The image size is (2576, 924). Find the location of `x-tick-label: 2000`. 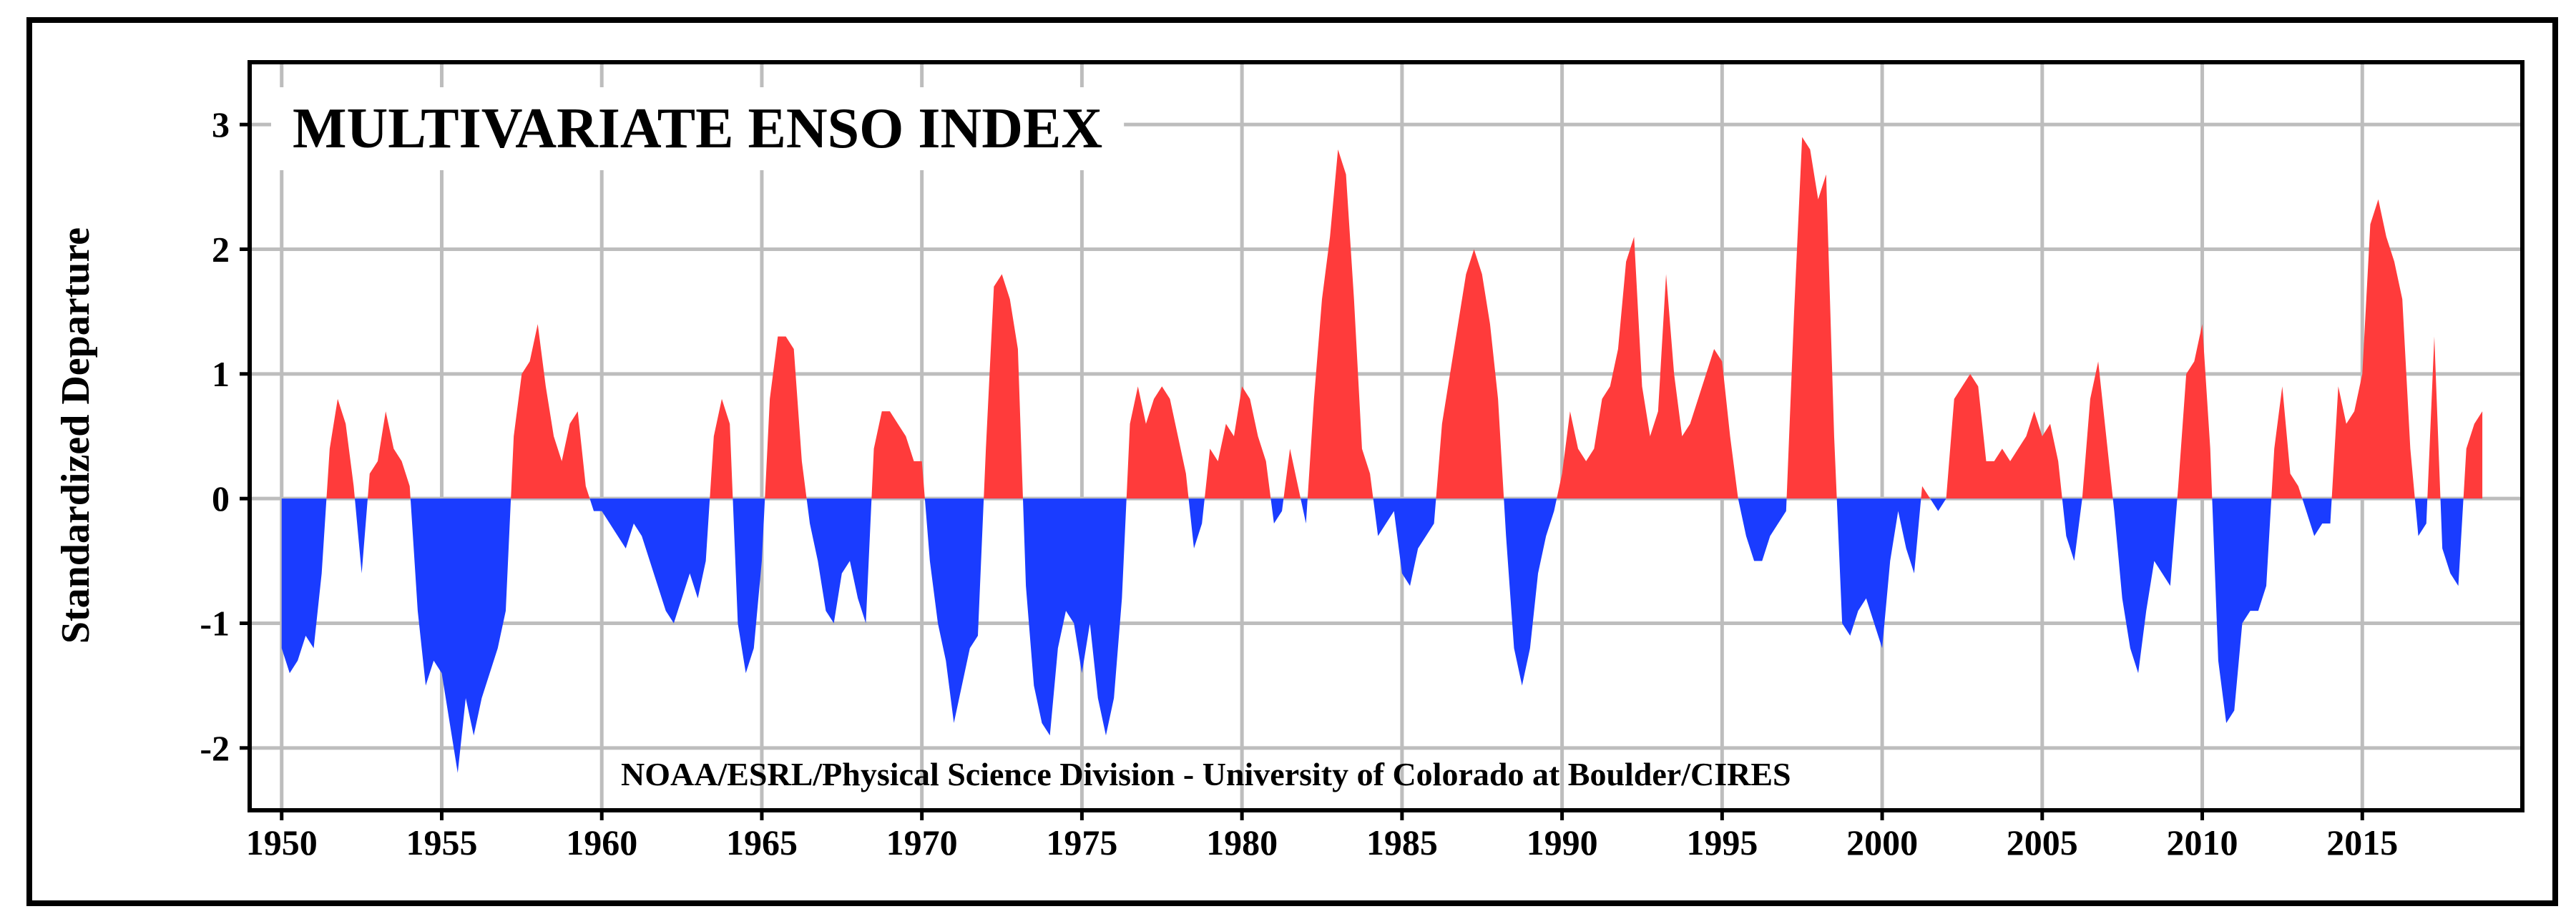

x-tick-label: 2000 is located at coordinates (1882, 842).